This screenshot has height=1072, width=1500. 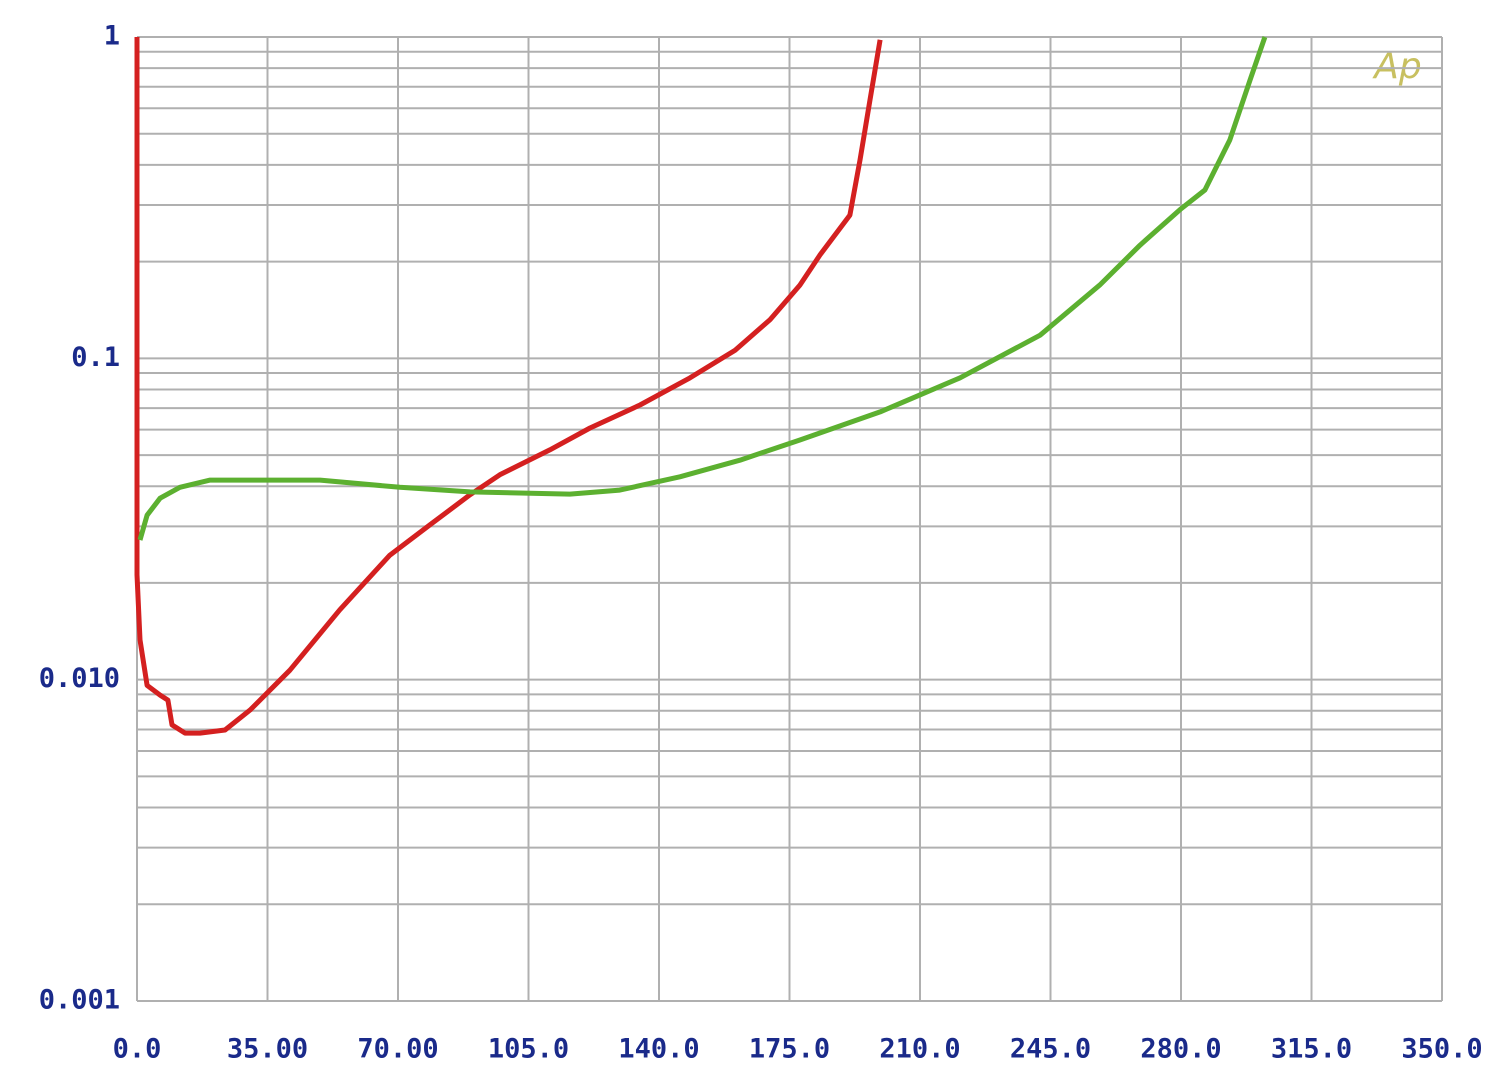 What do you see at coordinates (658, 1049) in the screenshot?
I see `x-tick-label: 140.0` at bounding box center [658, 1049].